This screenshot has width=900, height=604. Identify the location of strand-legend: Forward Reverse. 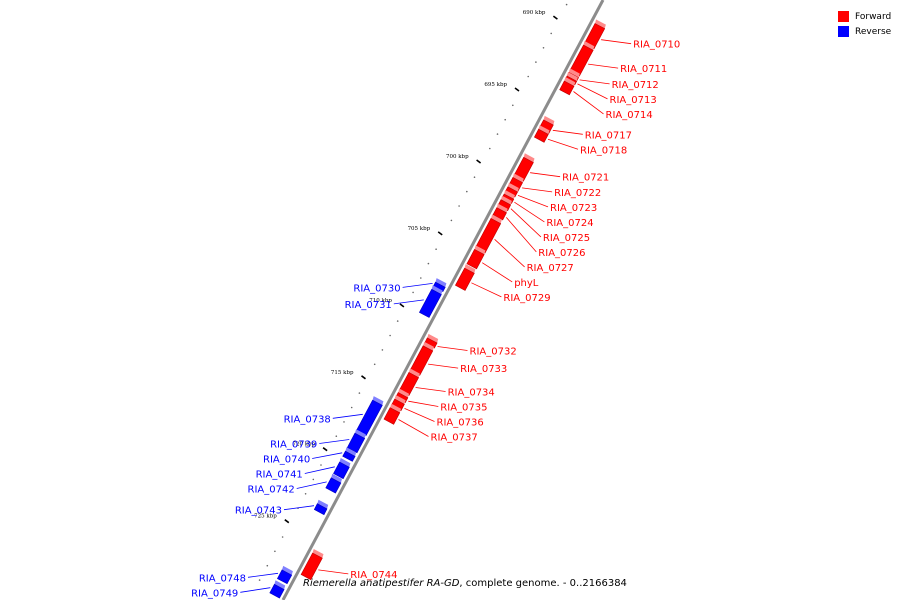
(864, 24).